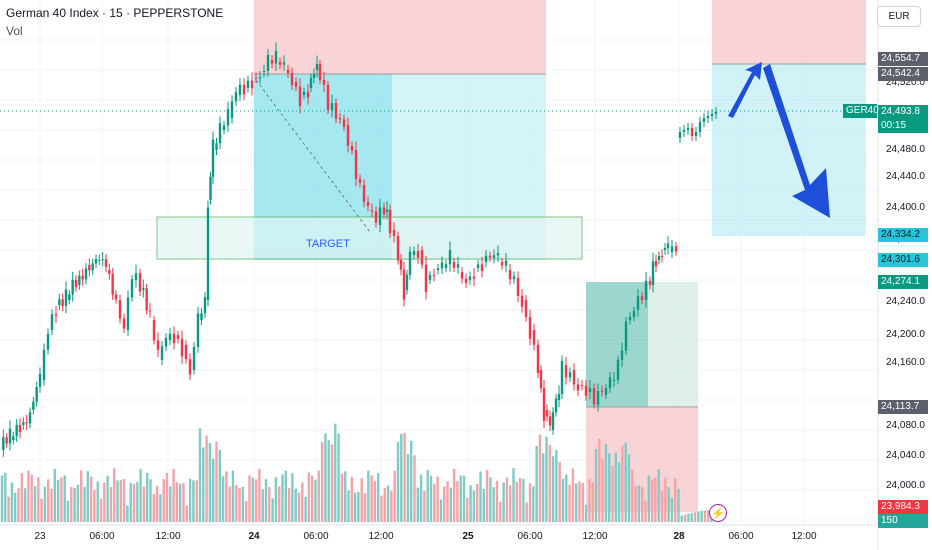 The image size is (932, 550). I want to click on lightning-icon: ⚡, so click(718, 513).